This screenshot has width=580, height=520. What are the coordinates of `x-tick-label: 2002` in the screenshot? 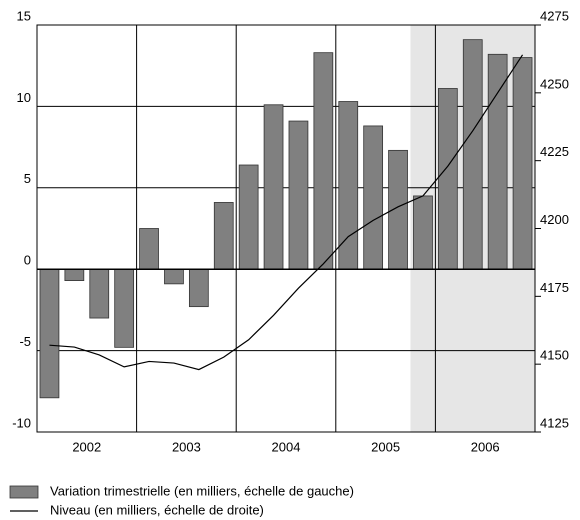 It's located at (86, 446).